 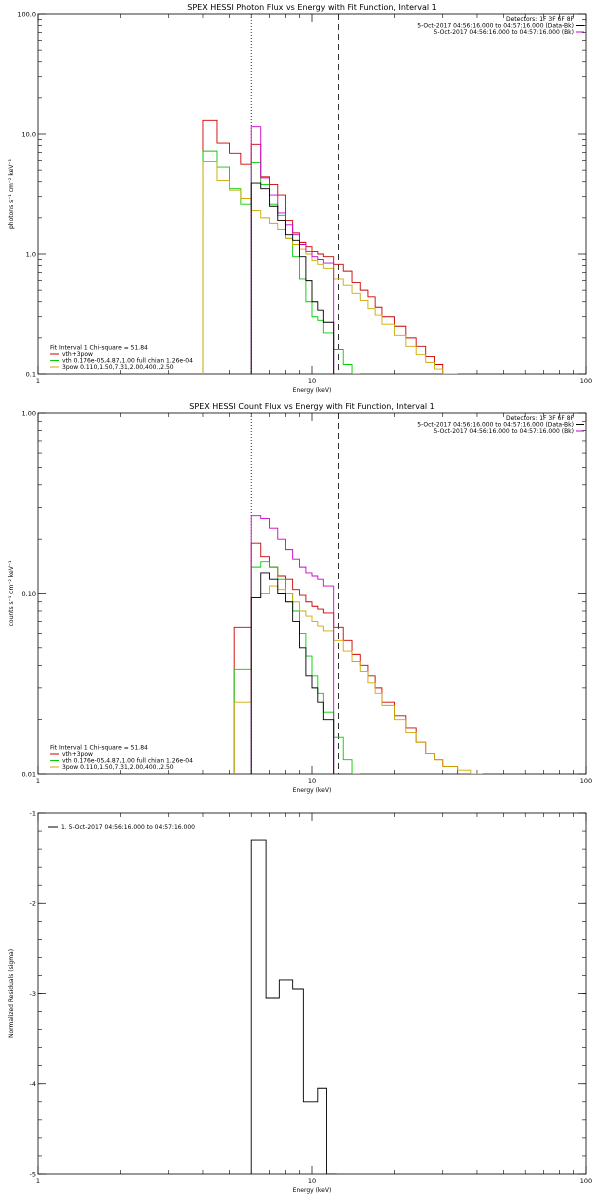 What do you see at coordinates (33, 813) in the screenshot?
I see `y-tick-label: -1` at bounding box center [33, 813].